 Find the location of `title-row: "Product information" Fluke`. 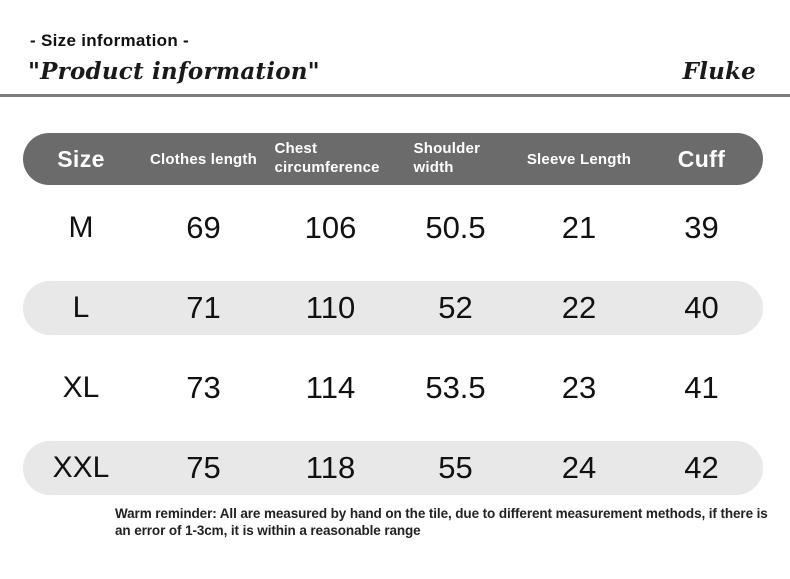

title-row: "Product information" Fluke is located at coordinates (392, 71).